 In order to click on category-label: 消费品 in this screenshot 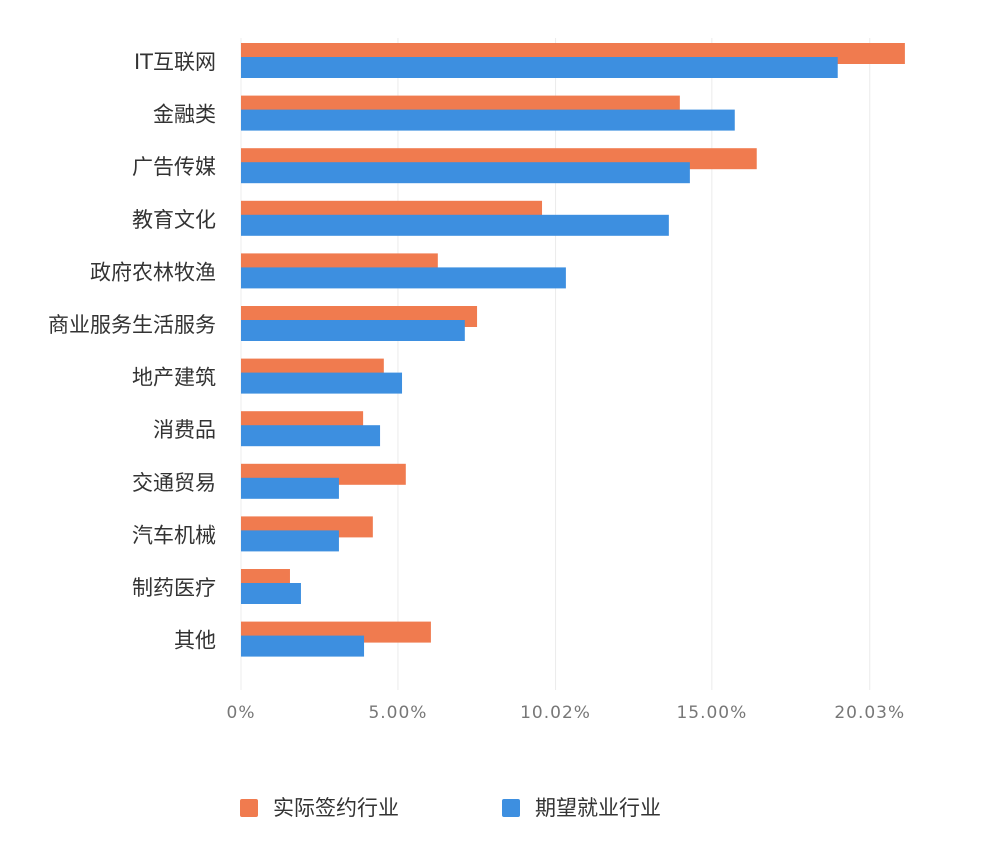, I will do `click(184, 430)`.